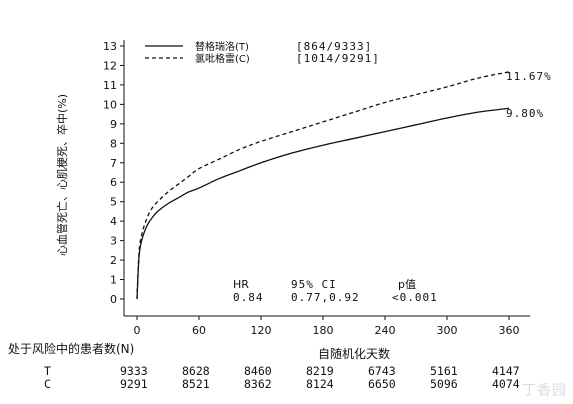  I want to click on x-tick-label: 180, so click(323, 330).